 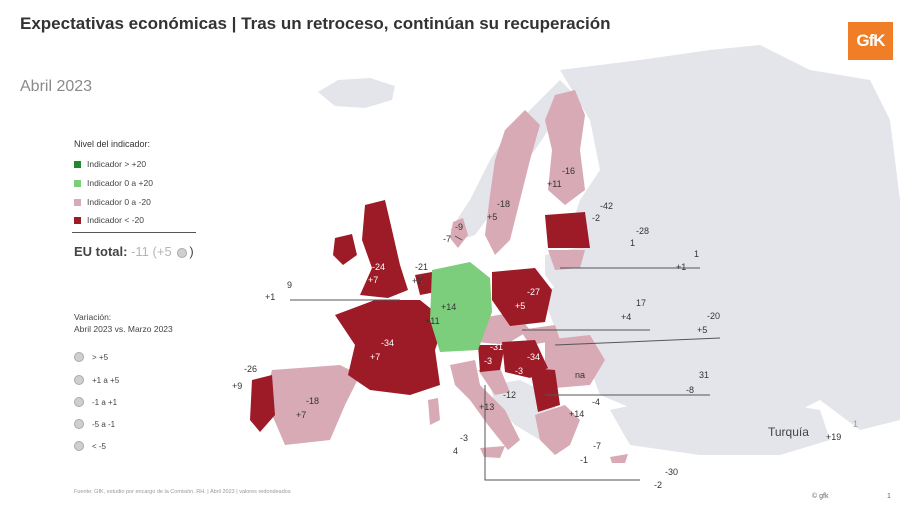 What do you see at coordinates (91, 357) in the screenshot?
I see `variation-item: > +5` at bounding box center [91, 357].